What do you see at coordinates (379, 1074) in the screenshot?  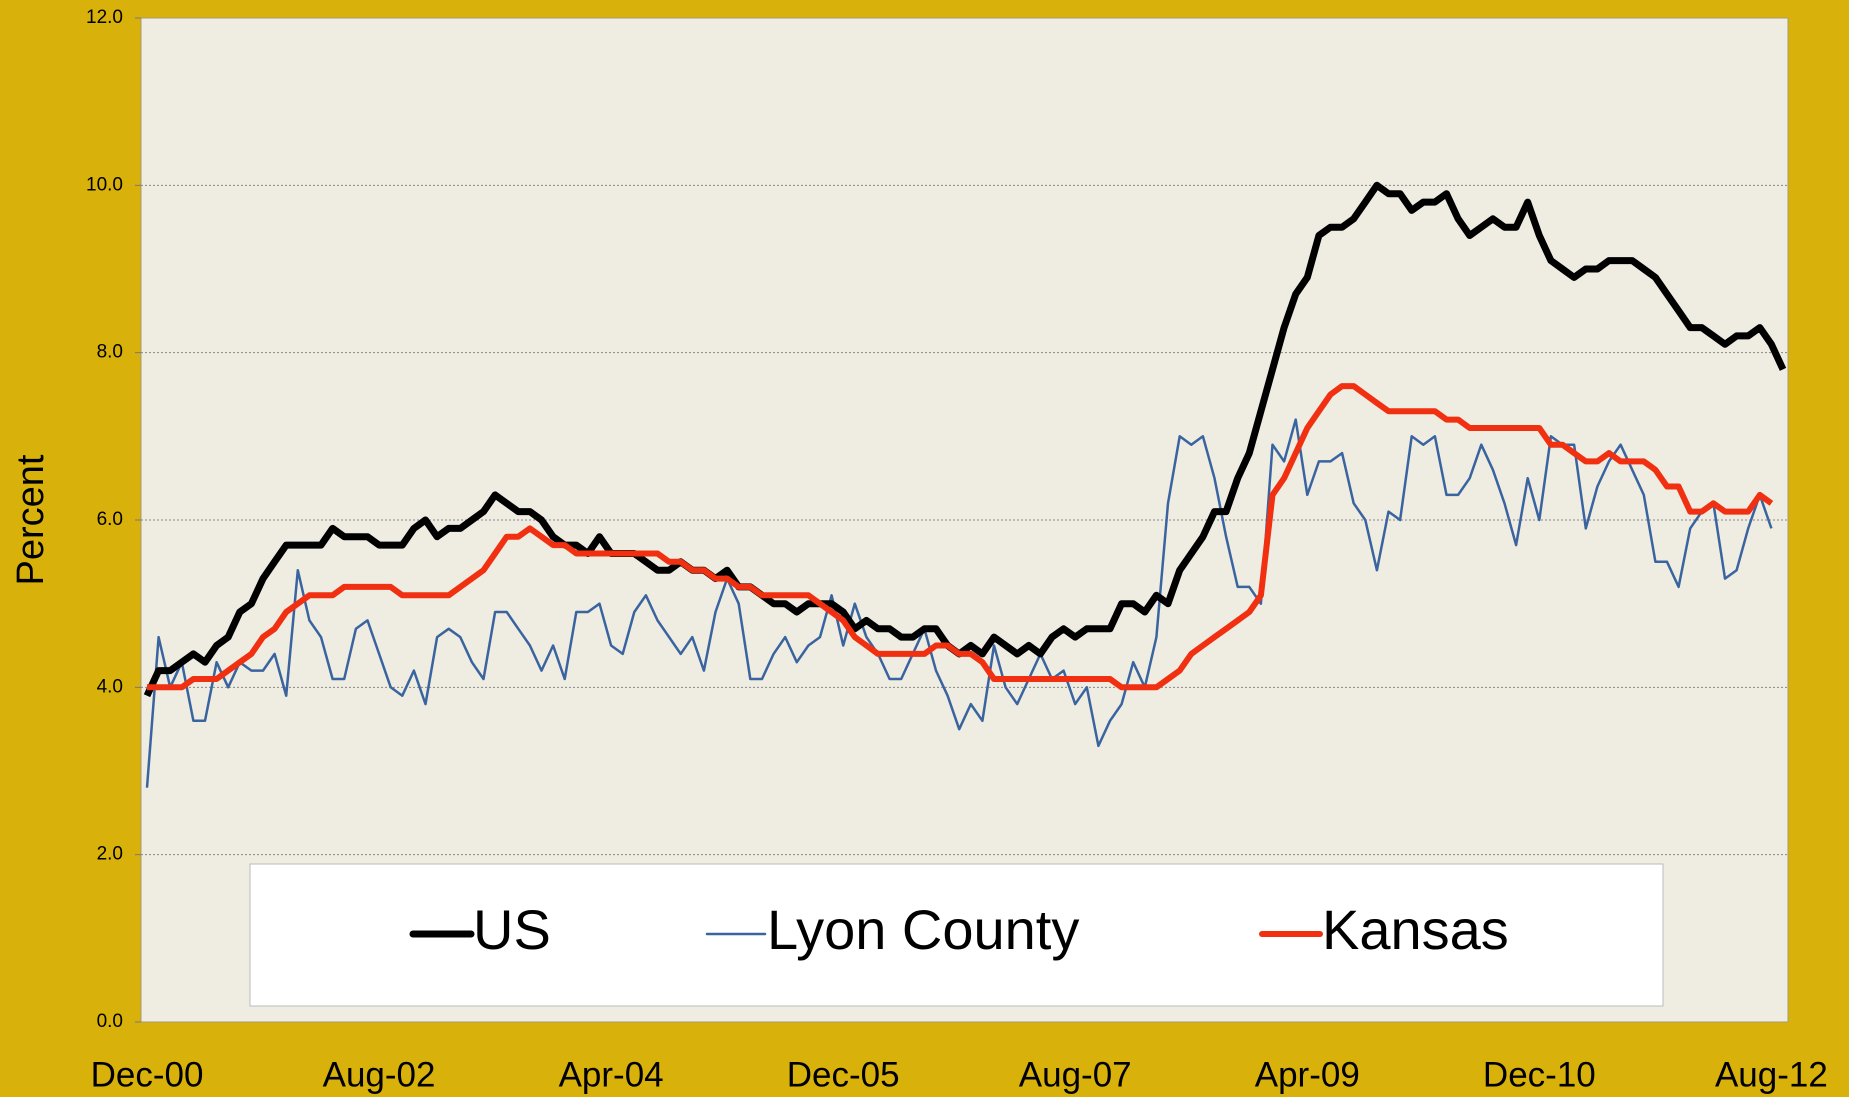 I see `x-tick-label: Aug-02` at bounding box center [379, 1074].